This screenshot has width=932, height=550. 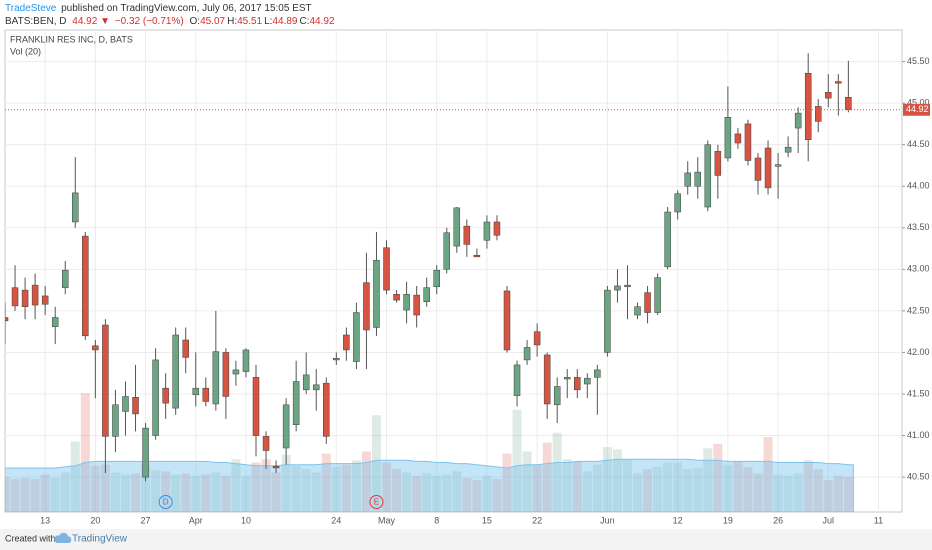 I want to click on x-tick-label: 26, so click(x=778, y=520).